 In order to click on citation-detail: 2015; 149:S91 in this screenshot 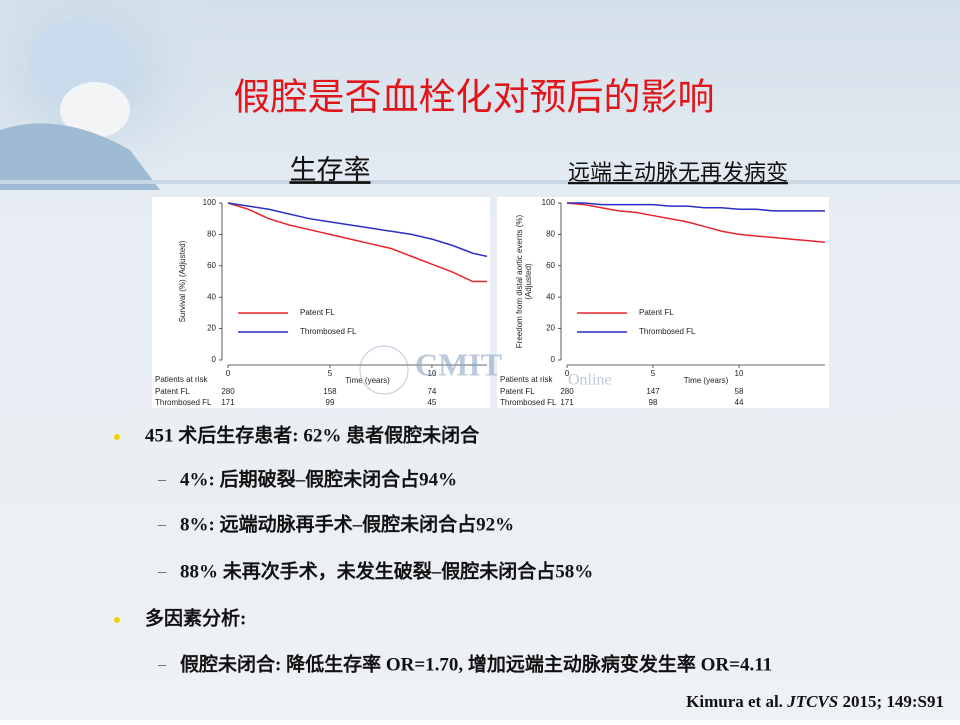, I will do `click(891, 701)`.